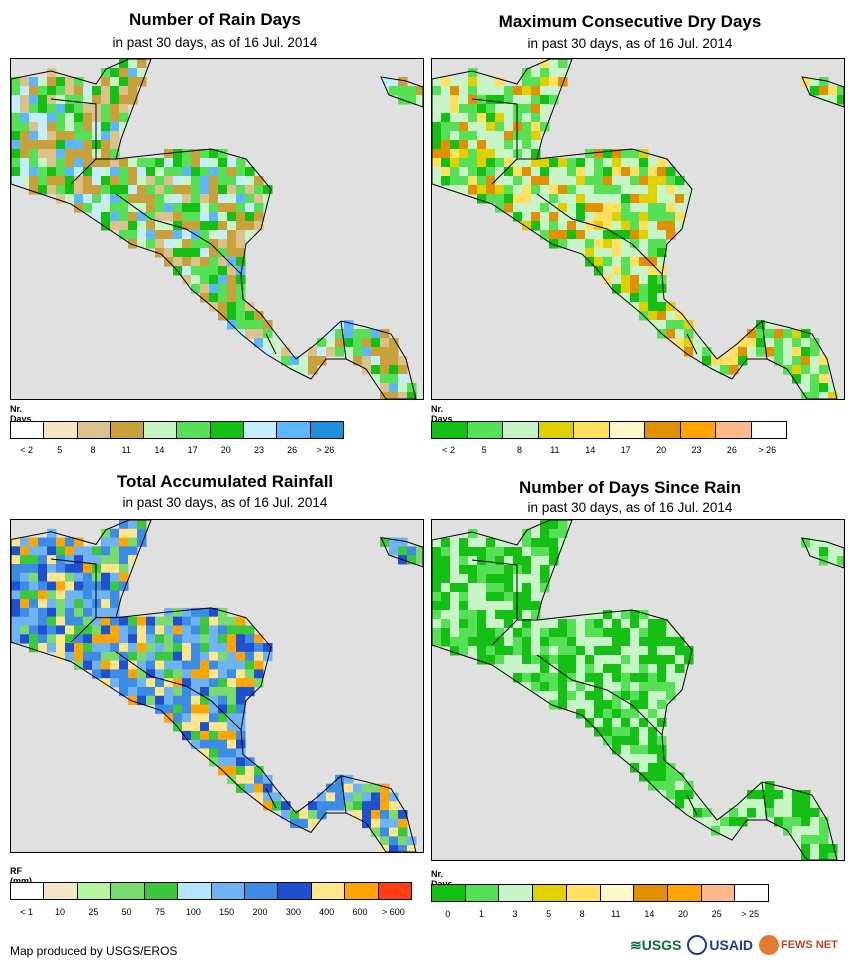 This screenshot has width=854, height=970. Describe the element at coordinates (393, 912) in the screenshot. I see `legend-tick-label: > 600` at that location.